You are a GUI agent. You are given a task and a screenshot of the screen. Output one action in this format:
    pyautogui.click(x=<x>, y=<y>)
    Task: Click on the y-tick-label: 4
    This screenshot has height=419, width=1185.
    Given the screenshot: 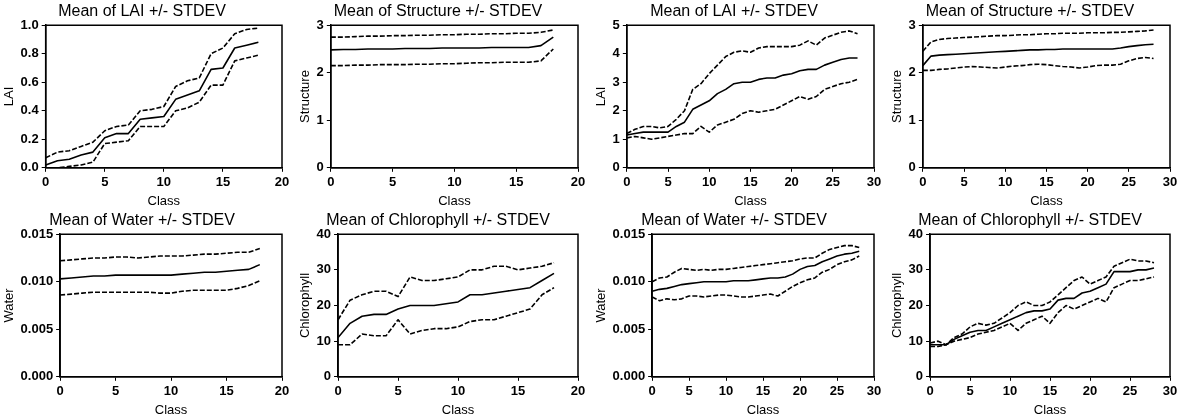 What is the action you would take?
    pyautogui.click(x=616, y=53)
    